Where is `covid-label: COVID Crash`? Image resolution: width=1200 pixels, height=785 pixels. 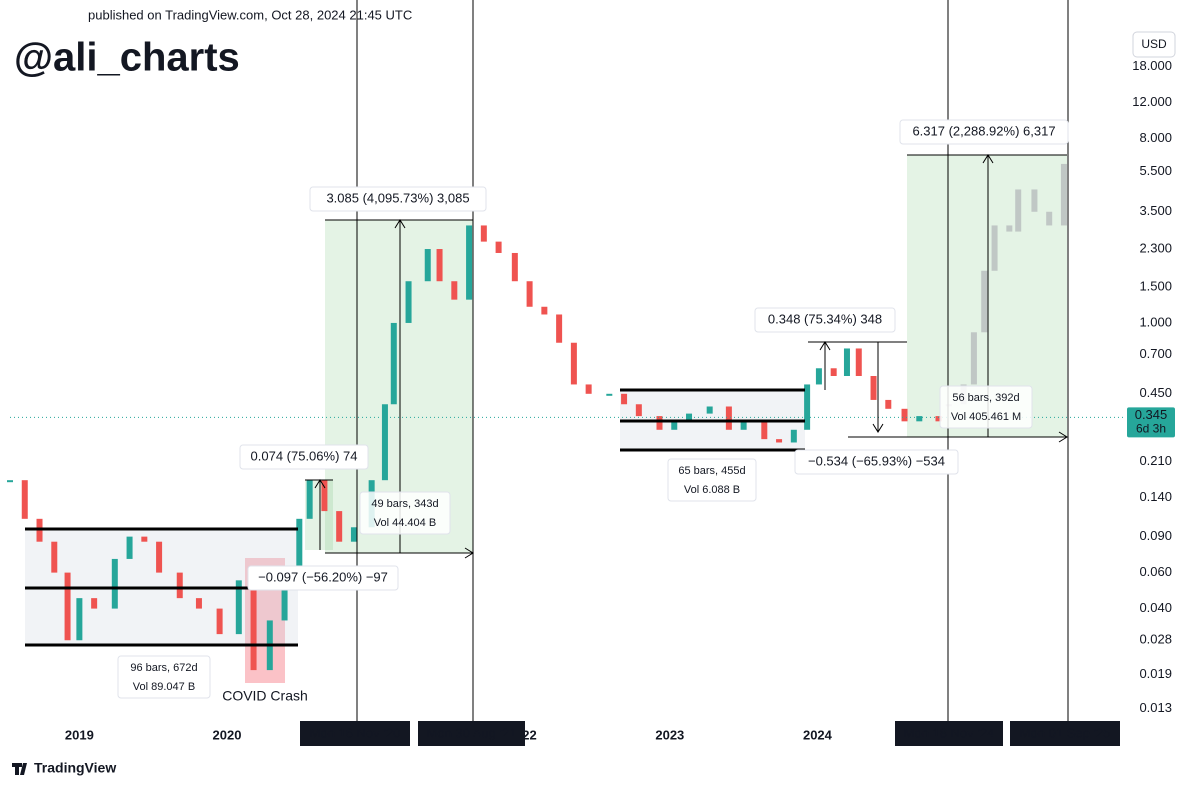
covid-label: COVID Crash is located at coordinates (265, 696).